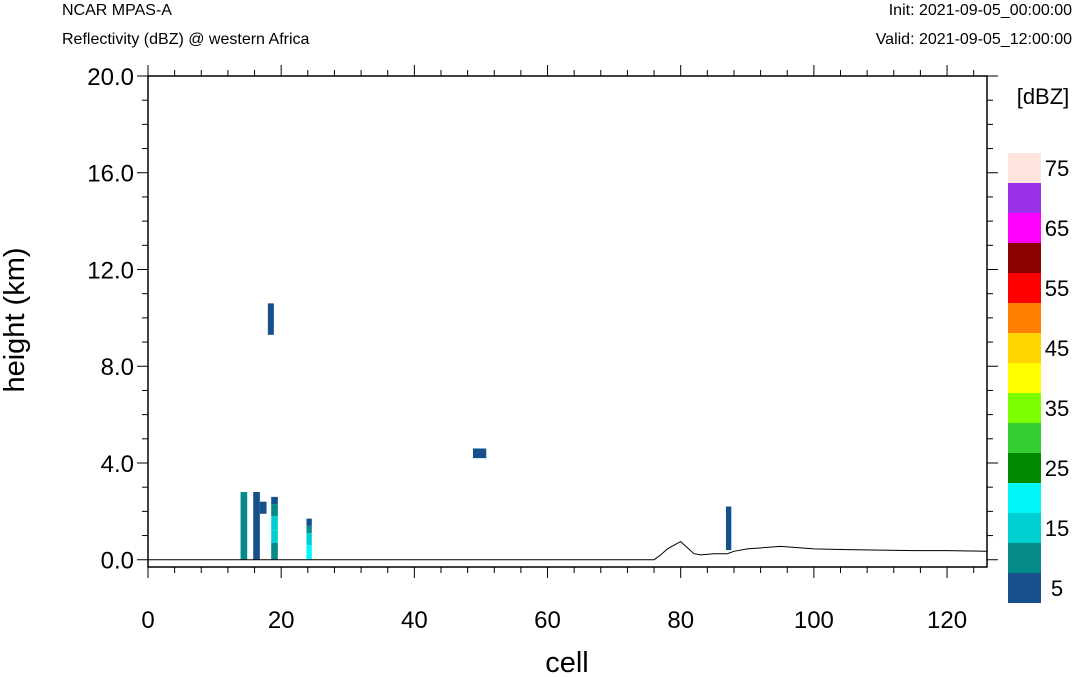  Describe the element at coordinates (1057, 588) in the screenshot. I see `colorbar-label: 5` at that location.